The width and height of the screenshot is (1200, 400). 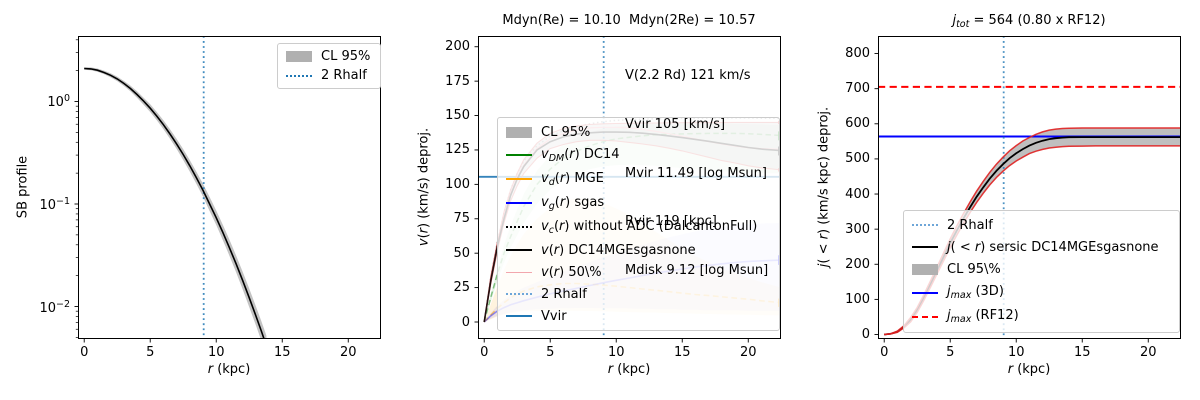 What do you see at coordinates (857, 124) in the screenshot?
I see `y-tick-label: 600` at bounding box center [857, 124].